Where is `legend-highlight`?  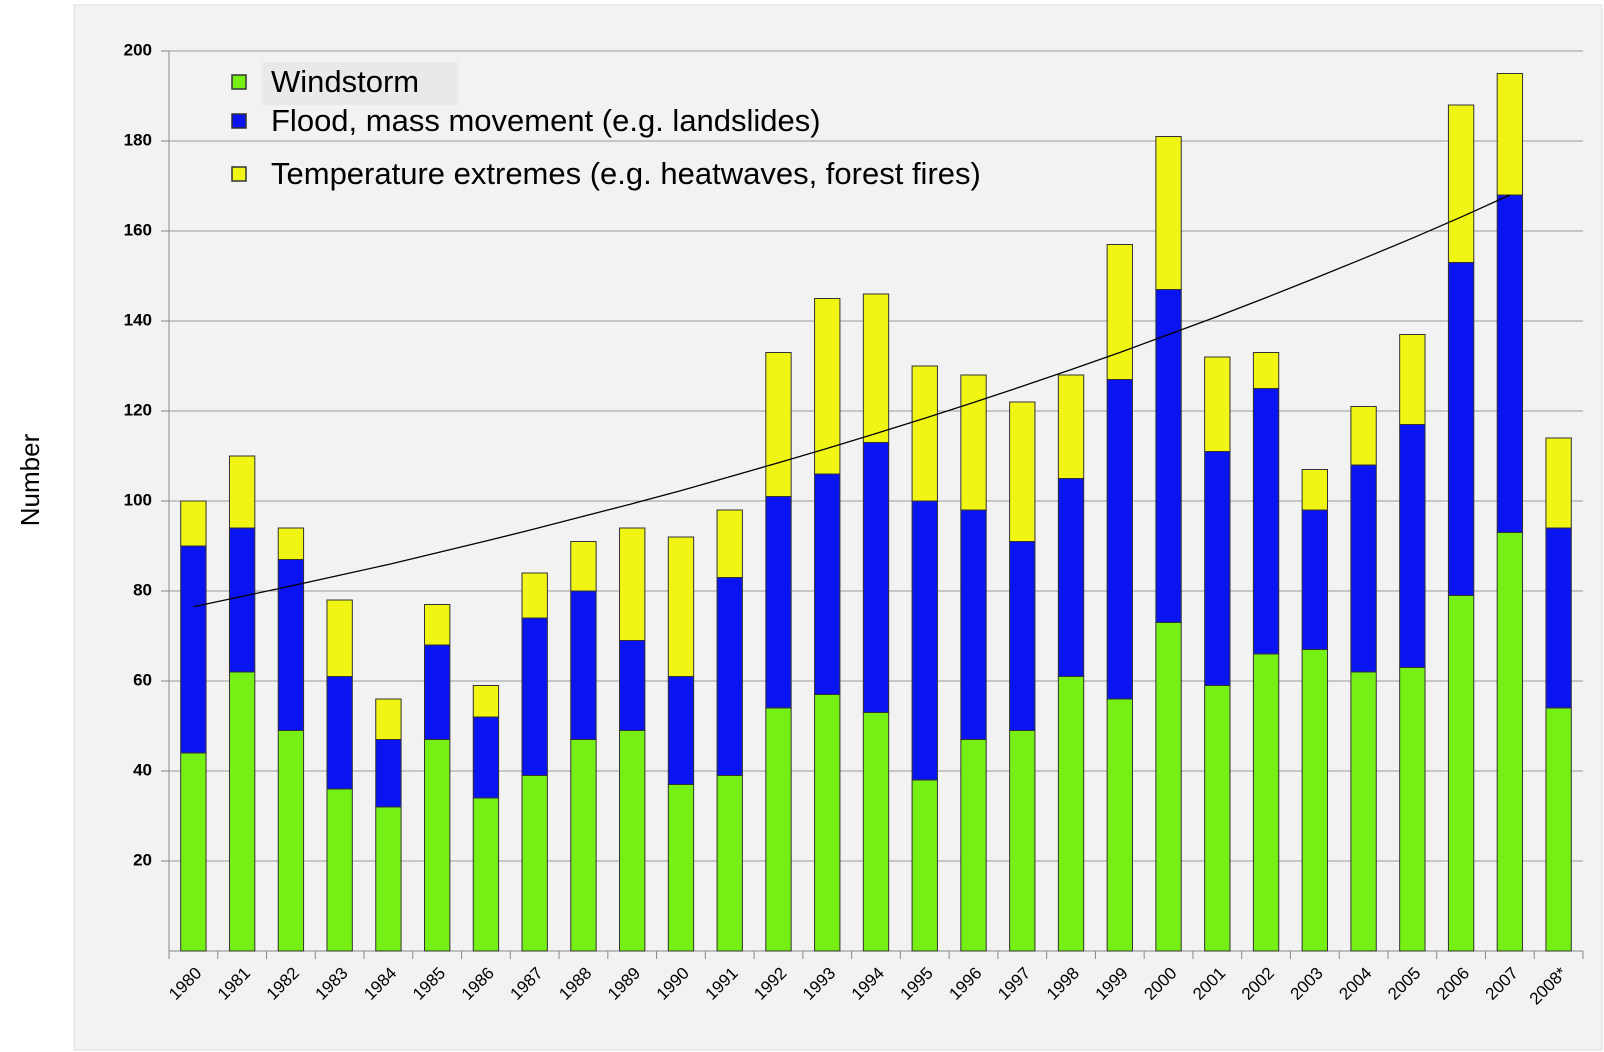
legend-highlight is located at coordinates (360, 83).